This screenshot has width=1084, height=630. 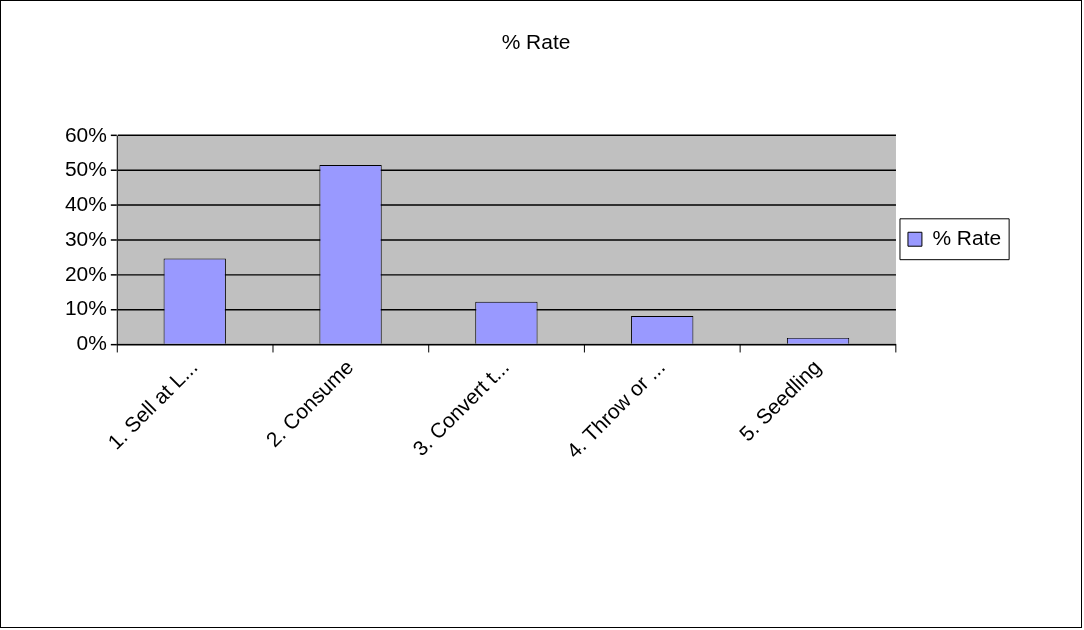 I want to click on y-tick-label: 20%, so click(x=85, y=273).